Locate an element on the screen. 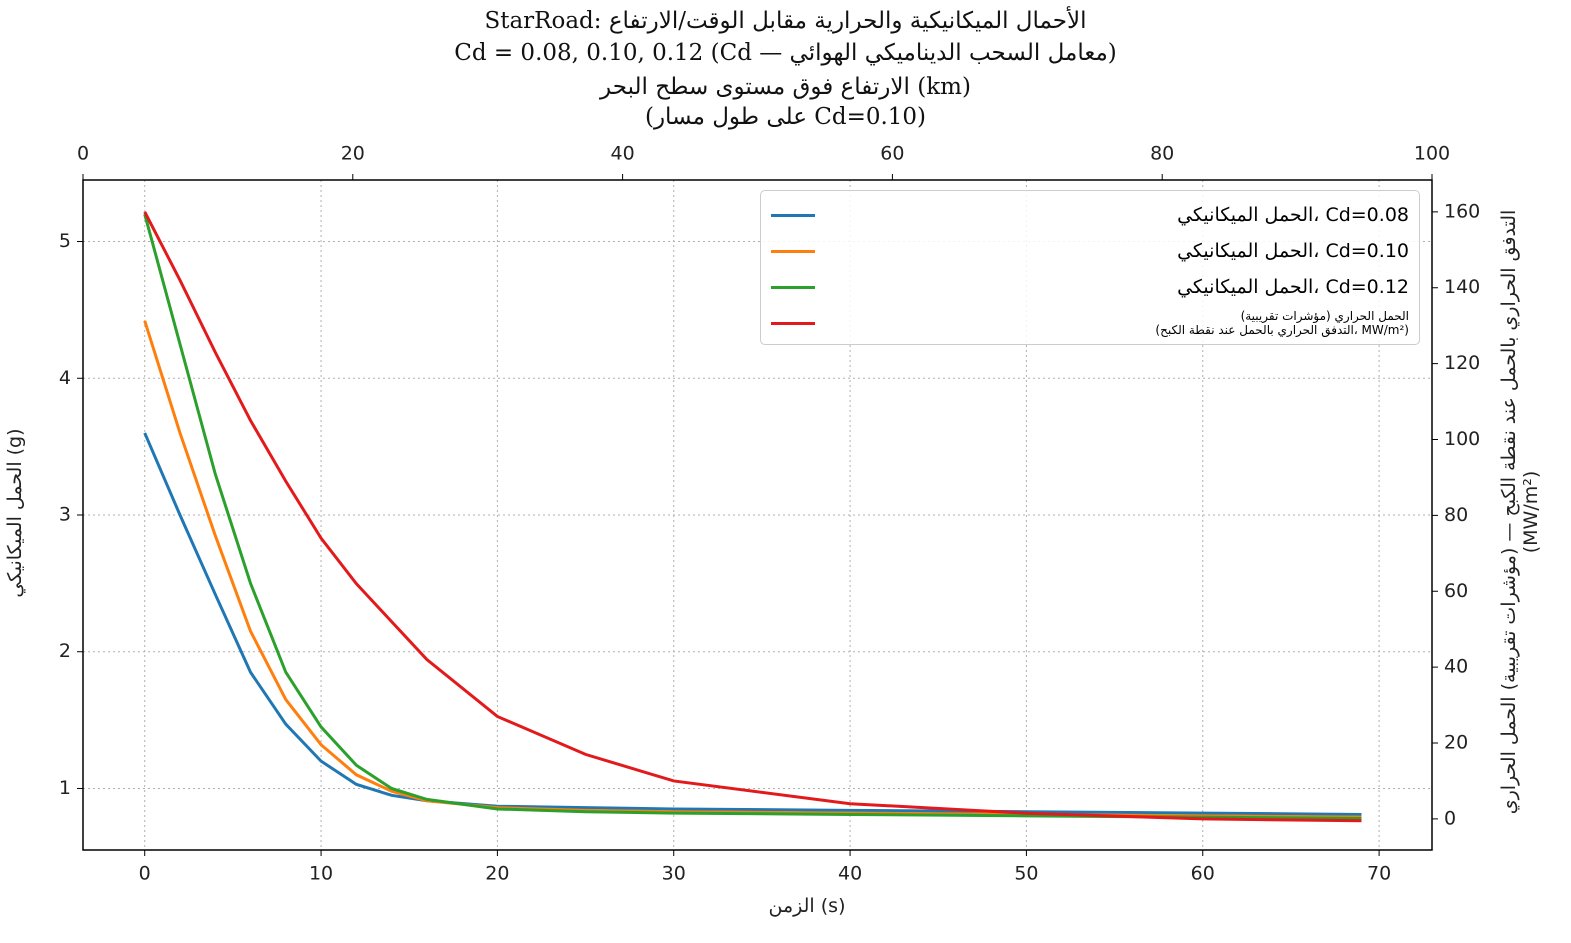  y2-tick-label: 80 is located at coordinates (1456, 515).